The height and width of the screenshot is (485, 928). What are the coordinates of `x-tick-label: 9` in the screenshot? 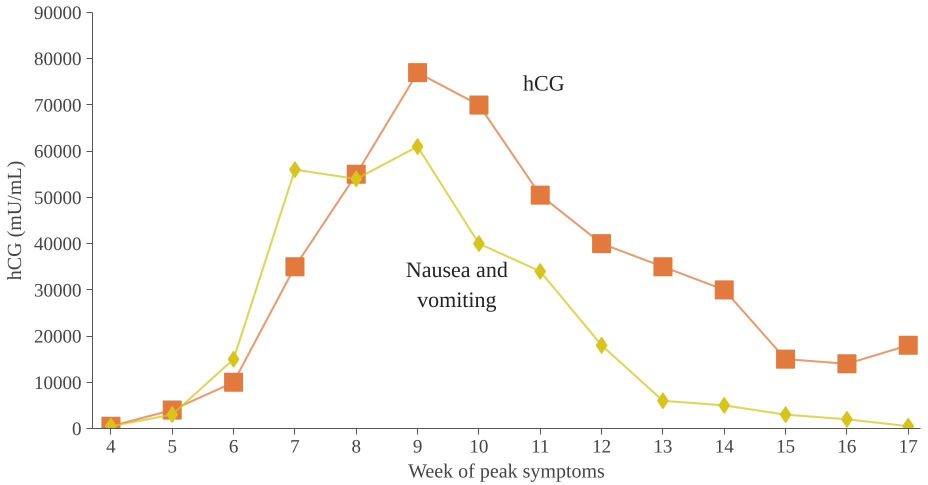 It's located at (417, 447).